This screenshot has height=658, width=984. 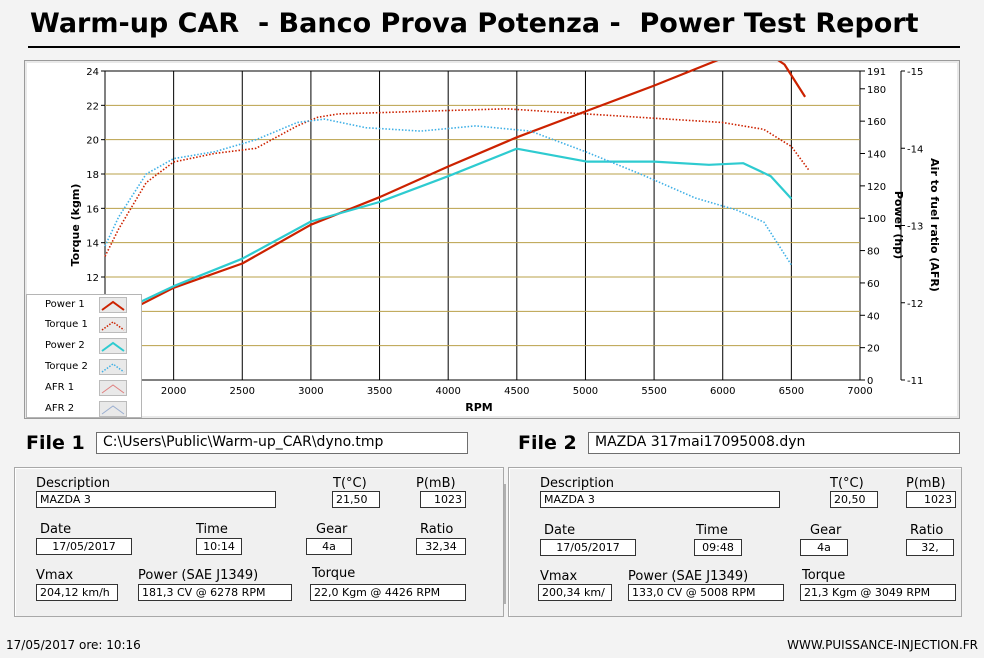 What do you see at coordinates (75, 225) in the screenshot?
I see `y-axis-left-label: Torque (kgm)` at bounding box center [75, 225].